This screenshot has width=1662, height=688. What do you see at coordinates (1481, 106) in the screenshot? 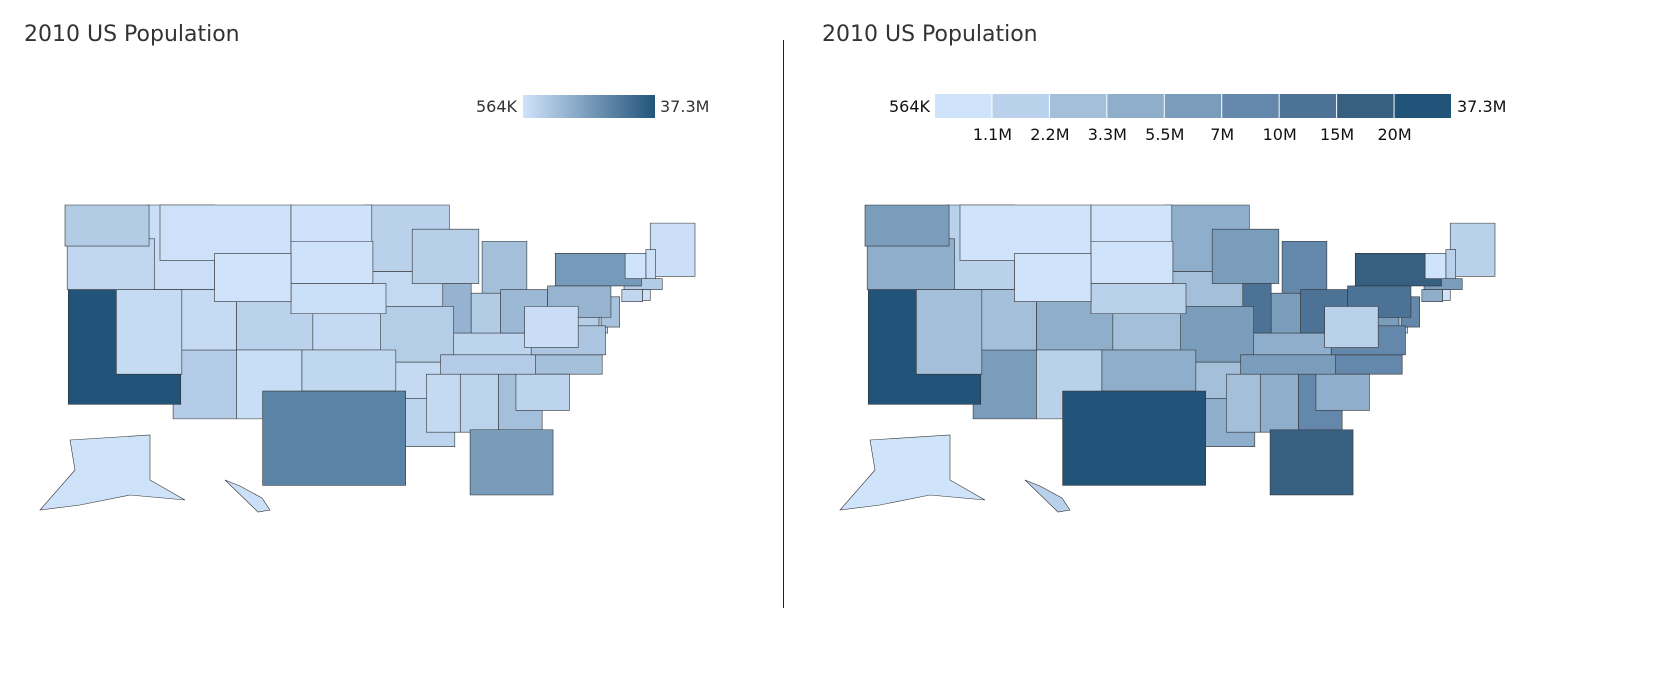
I see `right-legend-max-label: 37.3M` at bounding box center [1481, 106].